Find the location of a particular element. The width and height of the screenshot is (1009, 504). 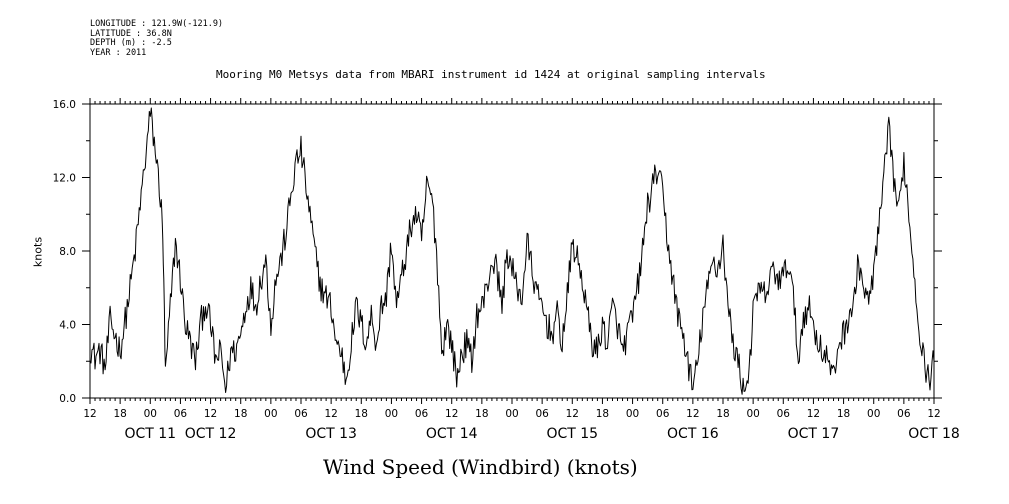

day-label: OCT 17 is located at coordinates (814, 434).